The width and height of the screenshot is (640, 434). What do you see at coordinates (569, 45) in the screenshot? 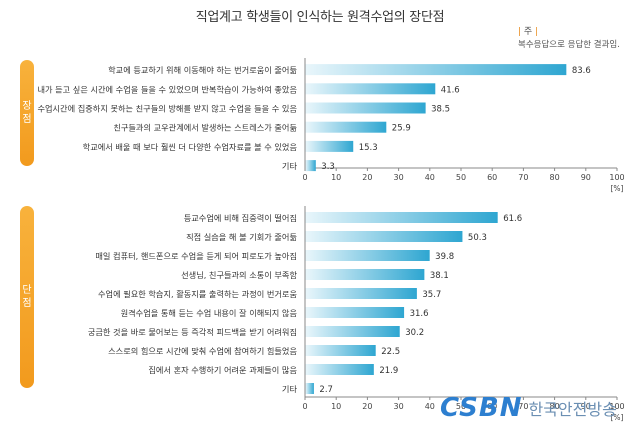
I see `note-text: 복수응답으로 응답한 결과임.` at bounding box center [569, 45].